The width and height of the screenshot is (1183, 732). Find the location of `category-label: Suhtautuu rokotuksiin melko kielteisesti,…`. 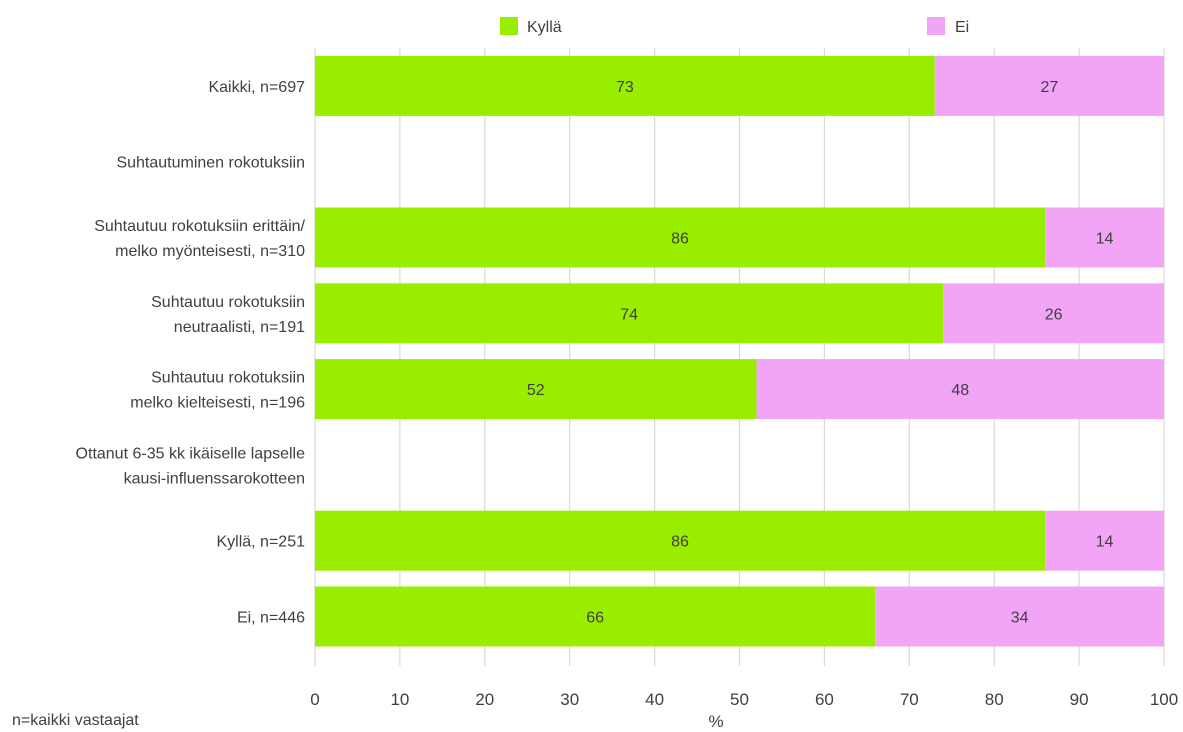

category-label: Suhtautuu rokotuksiin melko kielteisesti,… is located at coordinates (217, 391).